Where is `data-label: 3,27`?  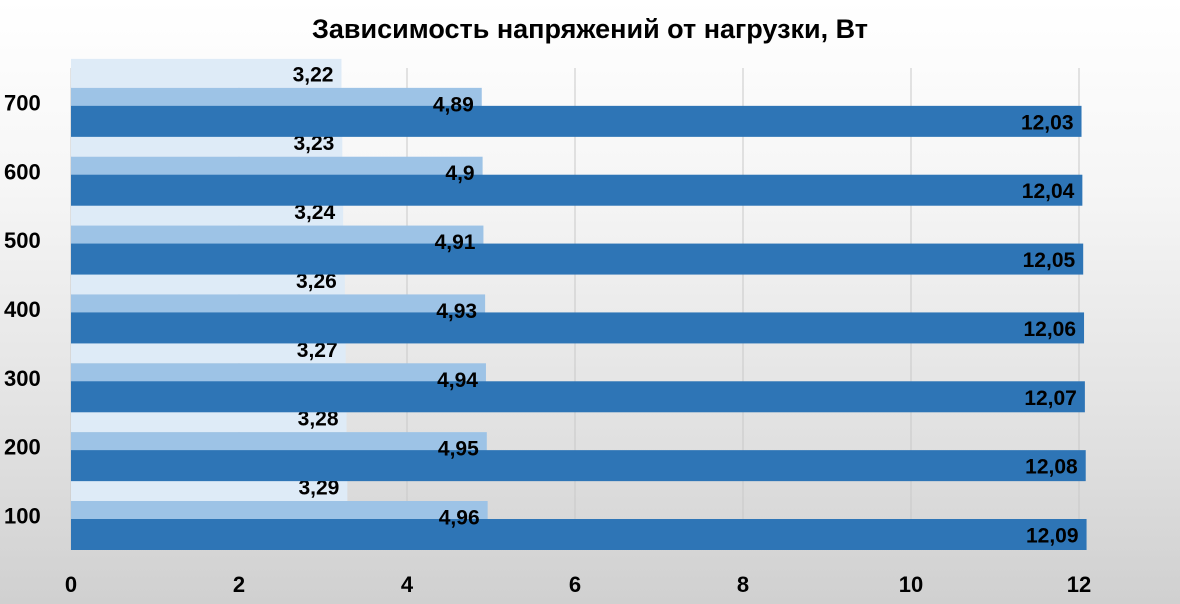
data-label: 3,27 is located at coordinates (317, 350).